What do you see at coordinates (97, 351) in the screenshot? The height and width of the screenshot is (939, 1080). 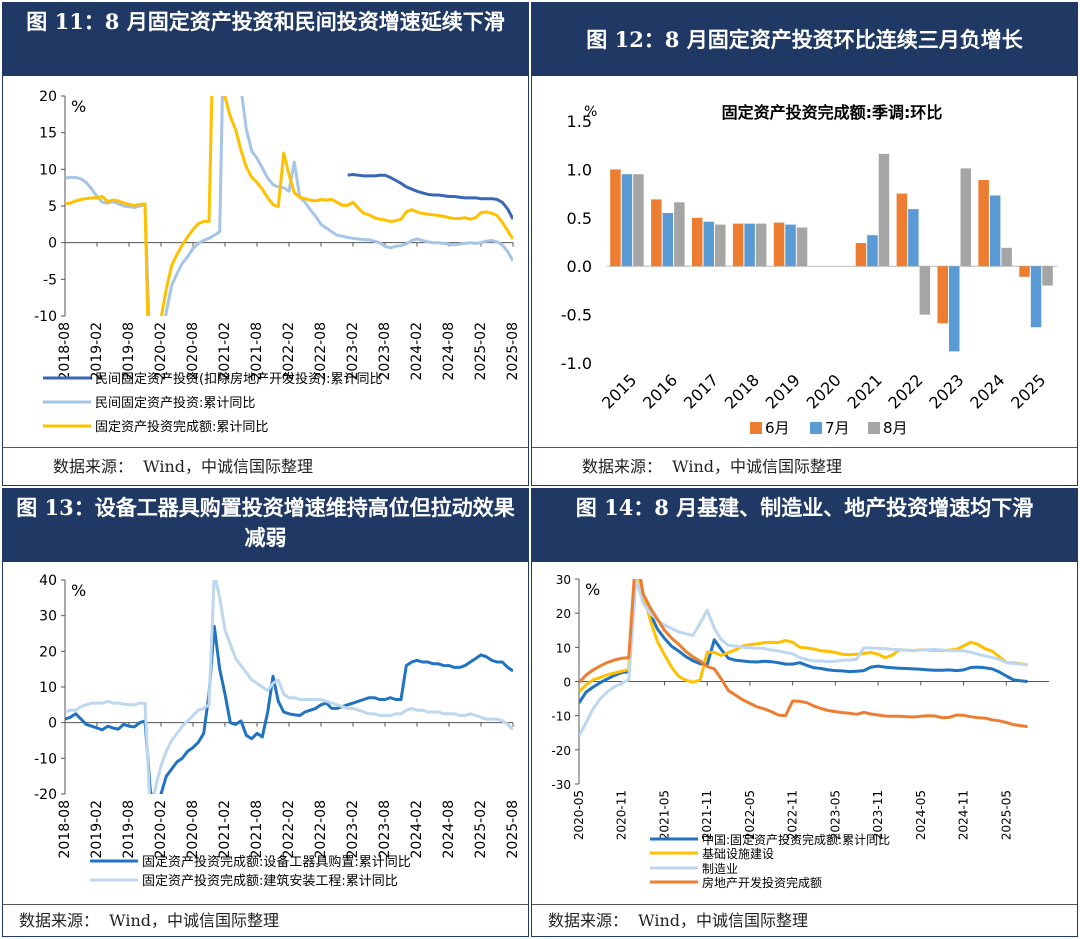 I see `x-tick-label: 2019-02` at bounding box center [97, 351].